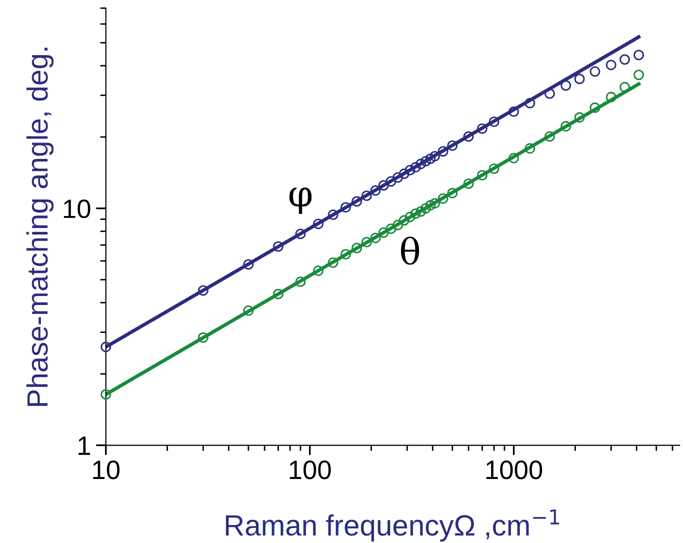  What do you see at coordinates (393, 525) in the screenshot?
I see `x-axis-title: Raman frequencyΩ ,cm$^{−1}$` at bounding box center [393, 525].